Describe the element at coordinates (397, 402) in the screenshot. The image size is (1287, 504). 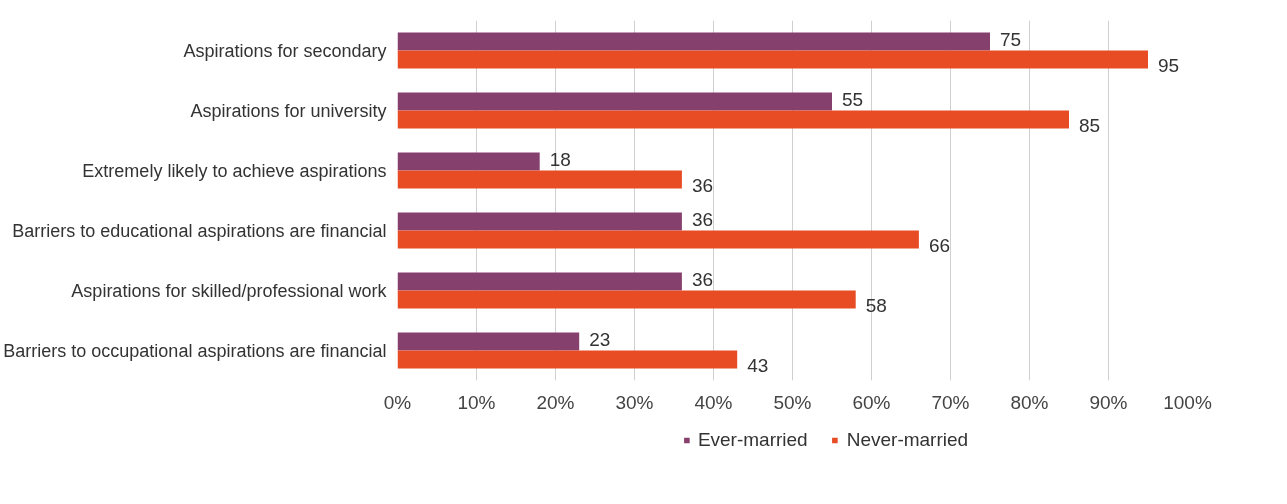
I see `x-tick-label: 0%` at that location.